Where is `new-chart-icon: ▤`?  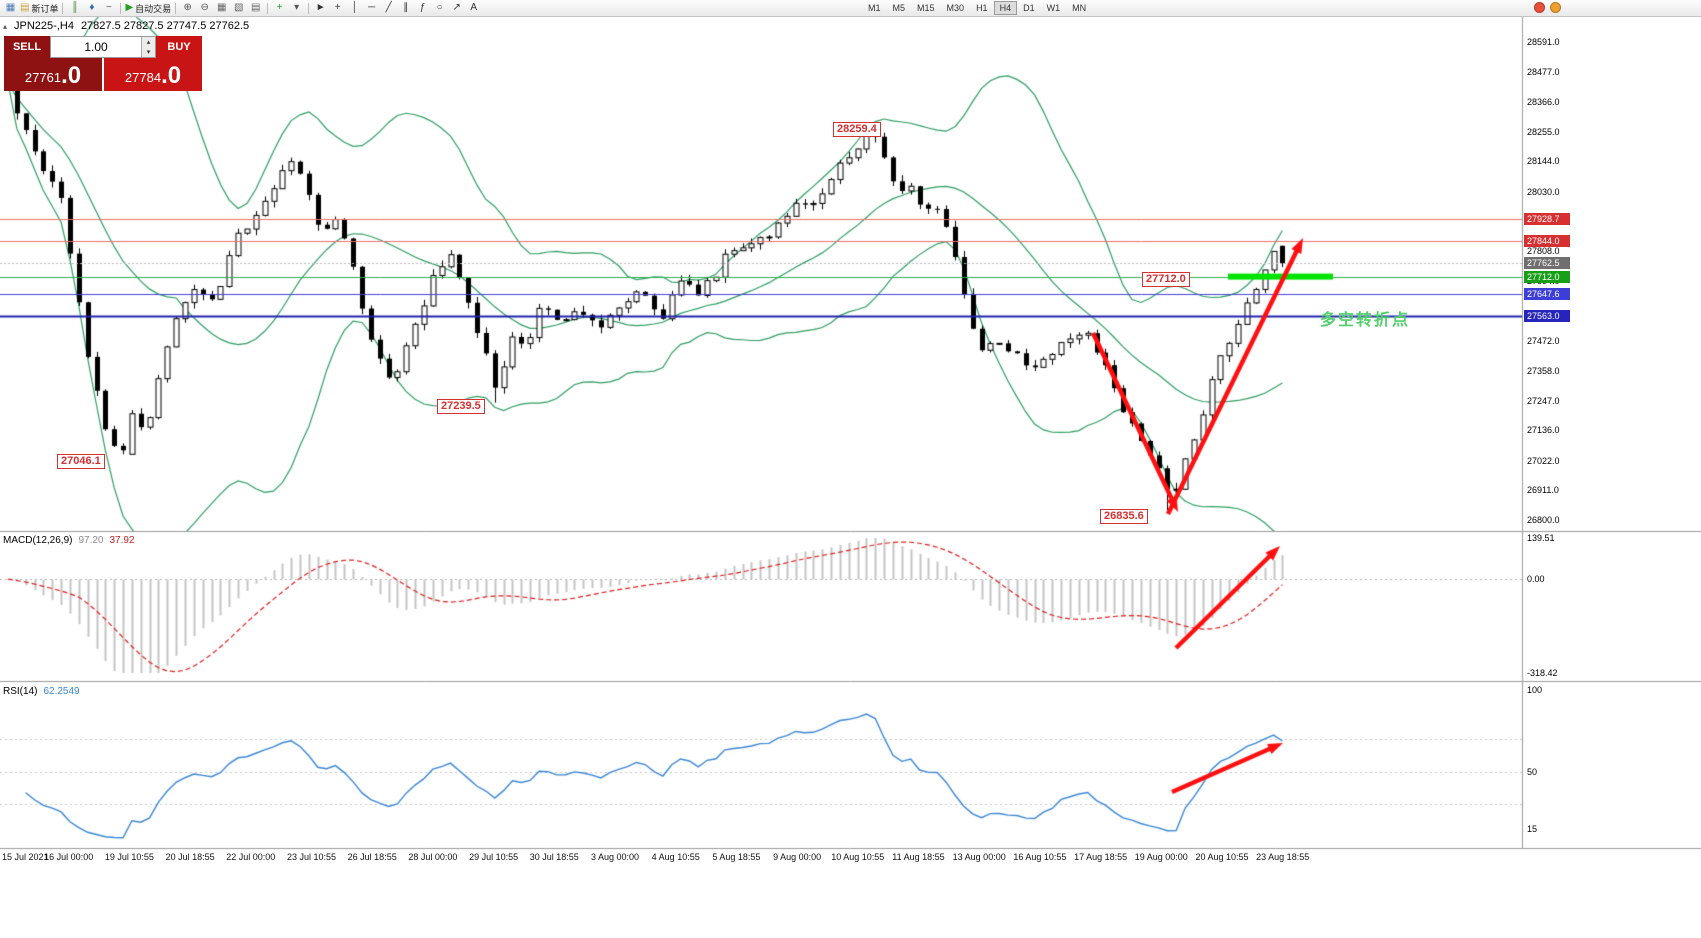
new-chart-icon: ▤ is located at coordinates (255, 8).